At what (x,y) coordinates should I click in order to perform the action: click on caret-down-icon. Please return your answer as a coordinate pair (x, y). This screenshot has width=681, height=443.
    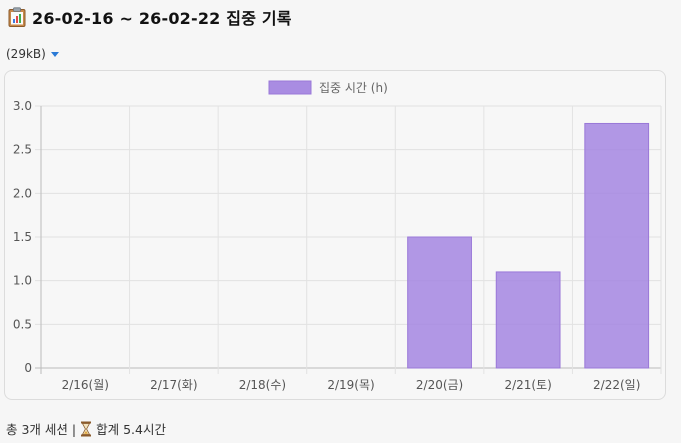
    Looking at the image, I should click on (54, 54).